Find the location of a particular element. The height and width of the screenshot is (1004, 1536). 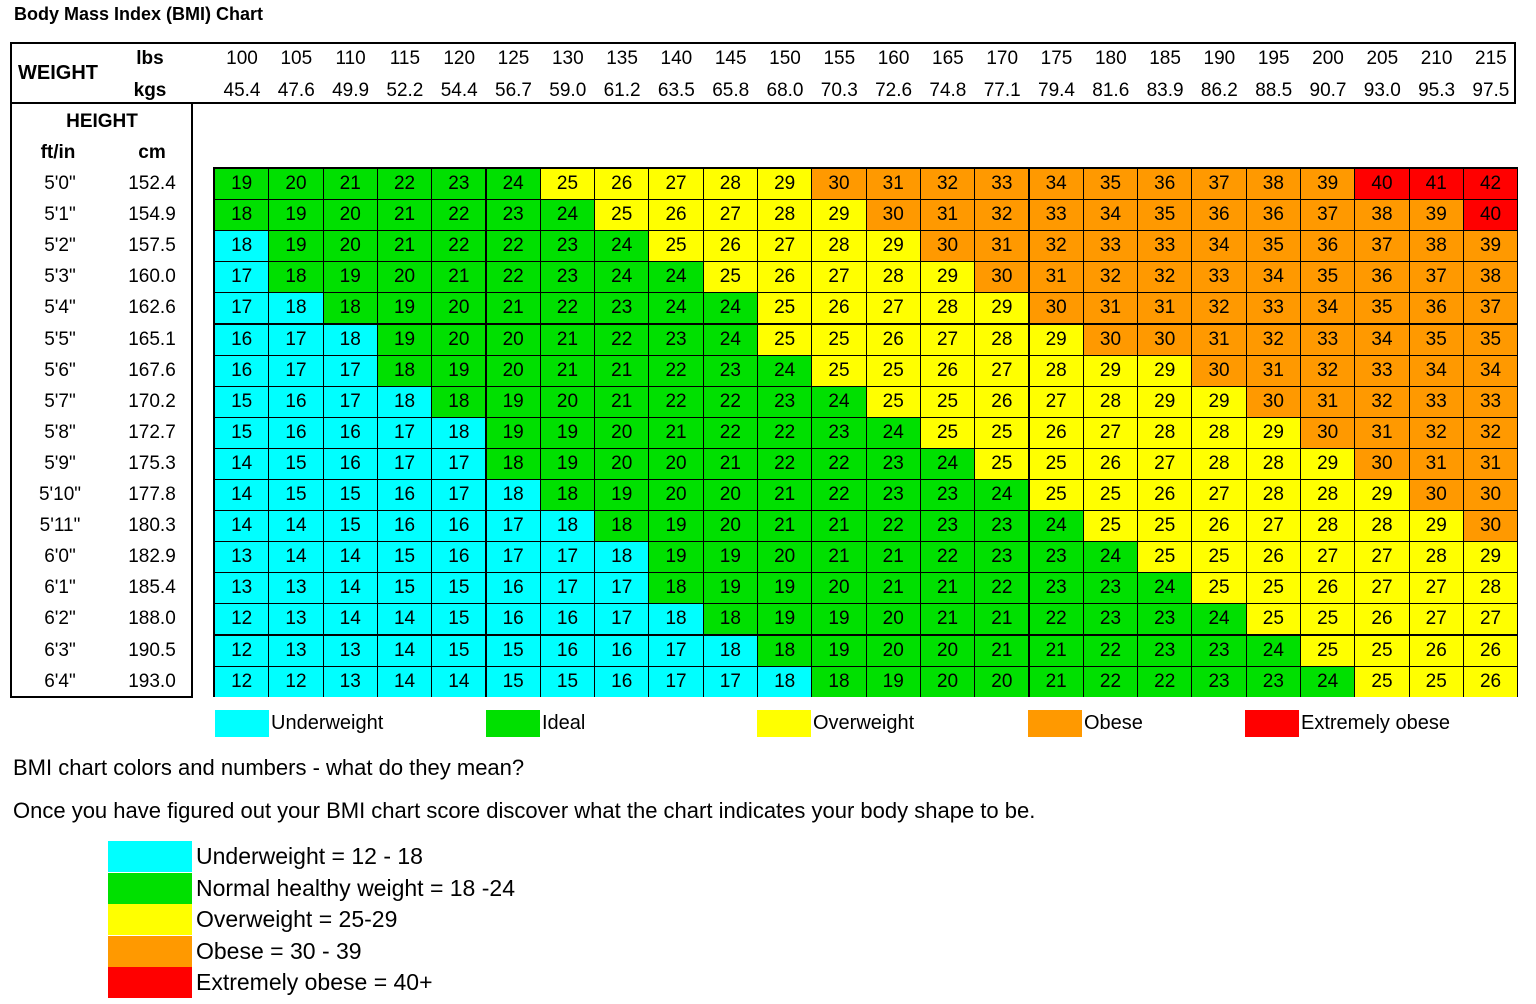

bmi-cell: 12 is located at coordinates (296, 681).